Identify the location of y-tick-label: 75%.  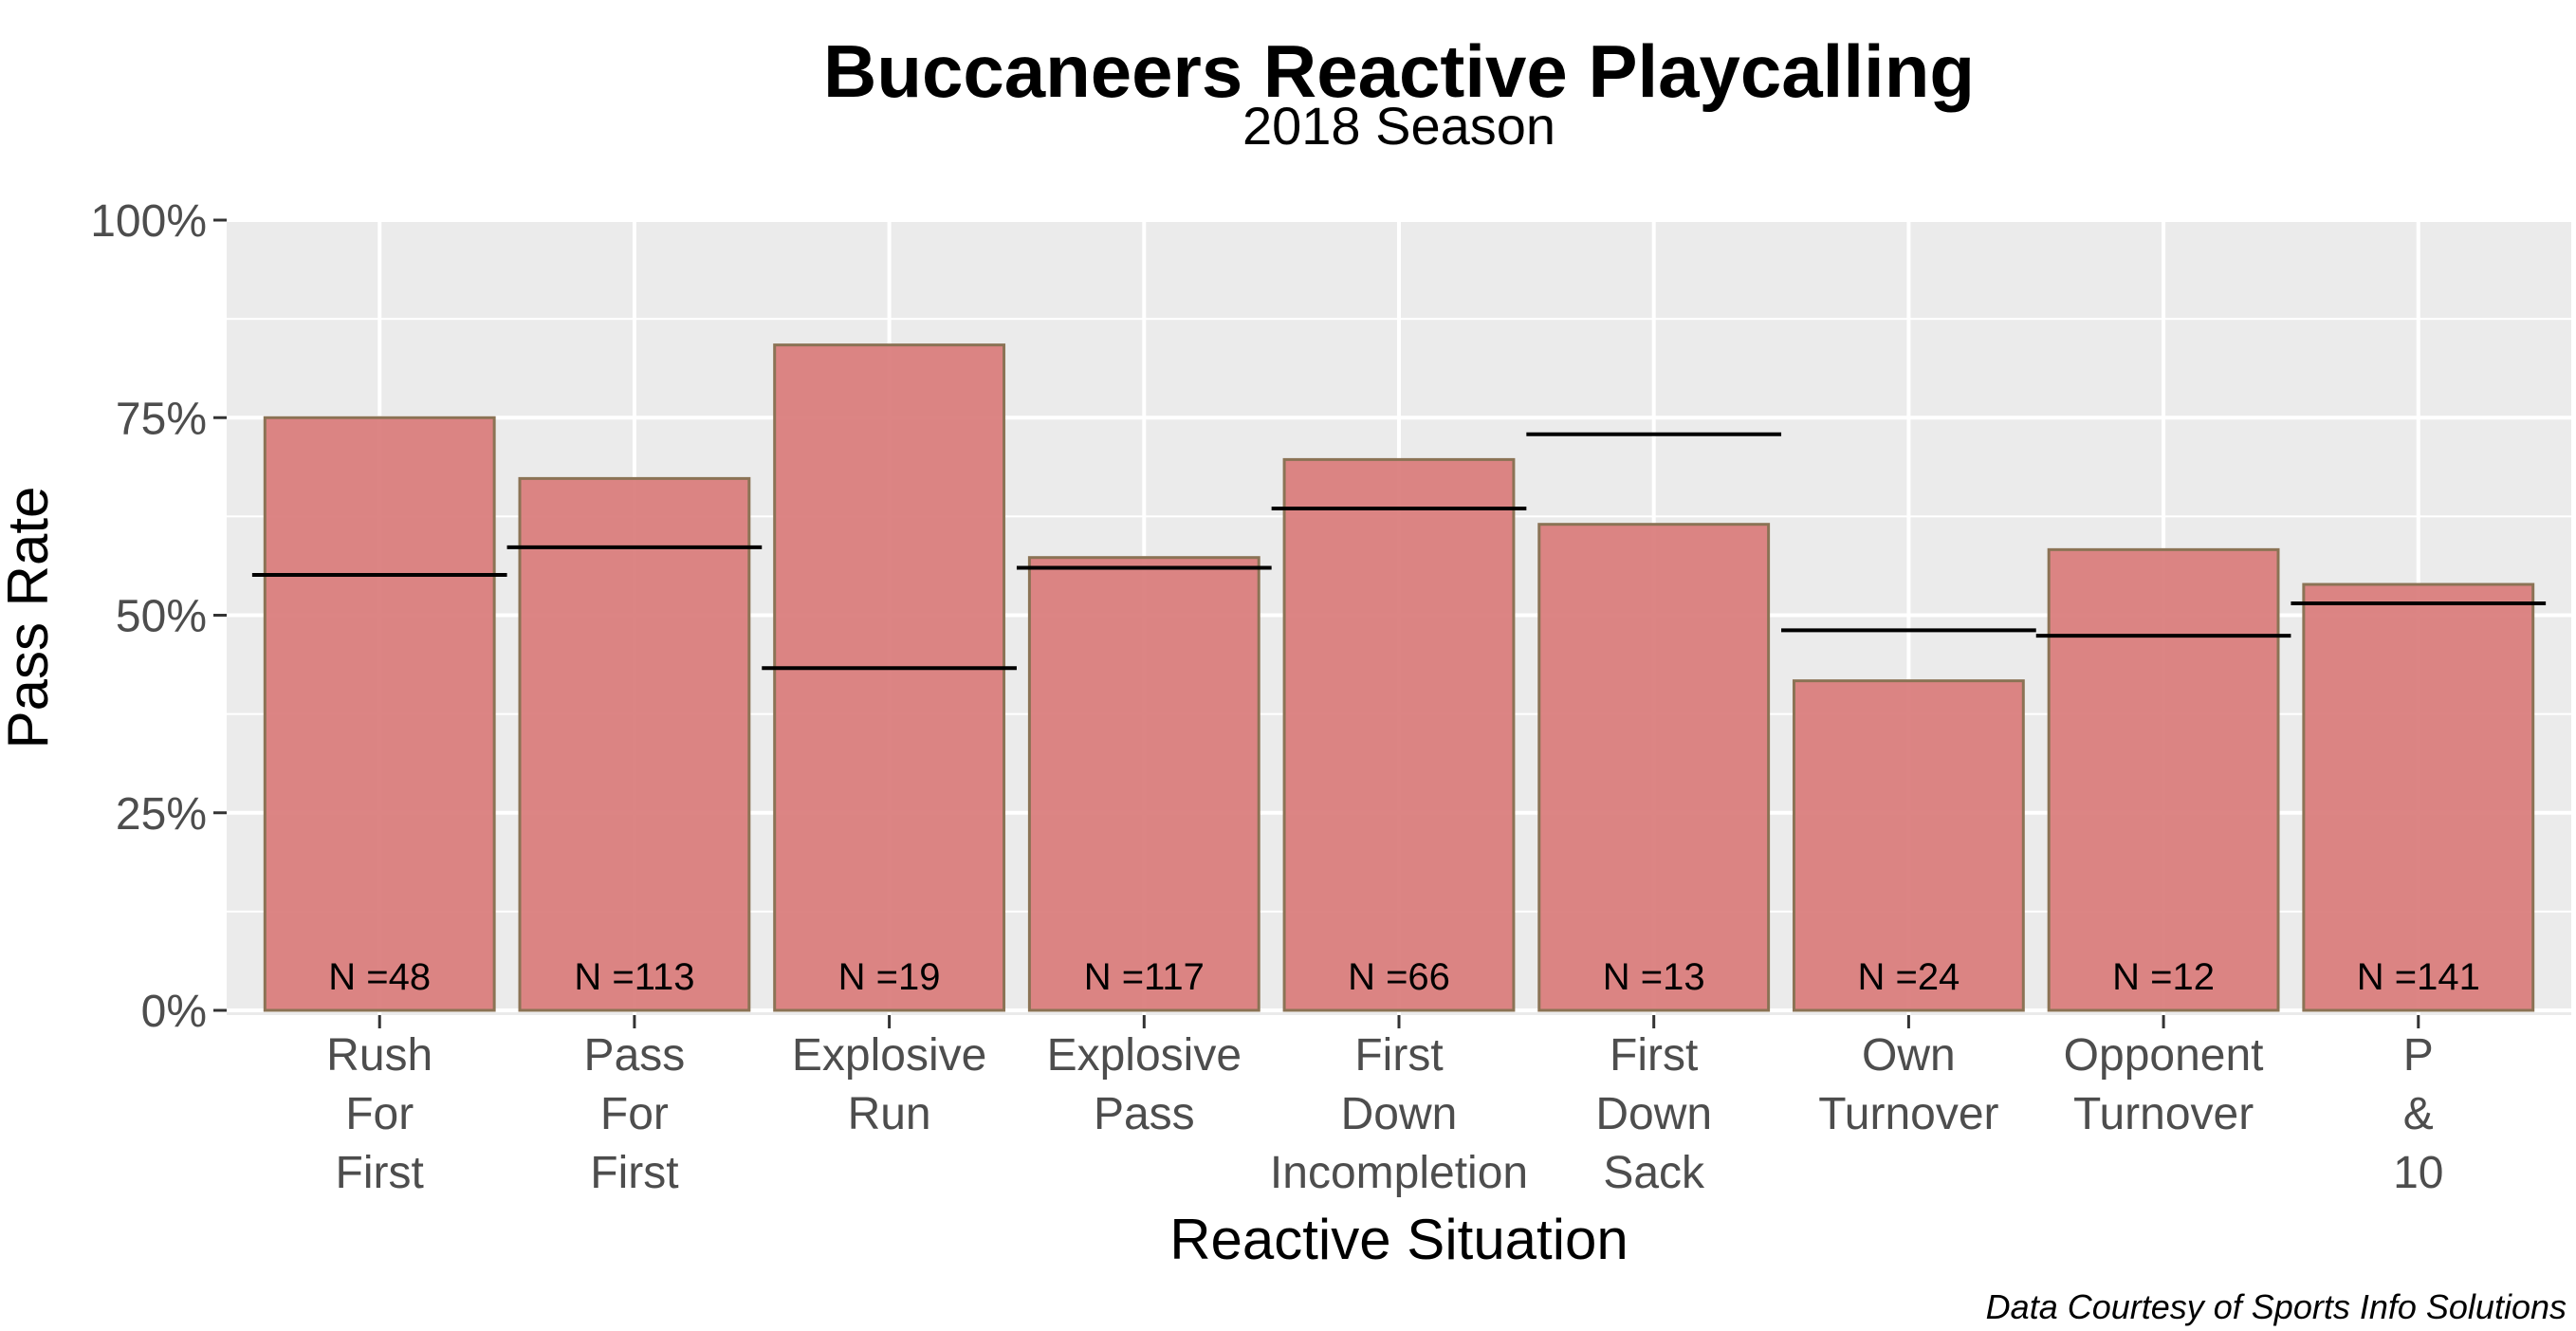
(161, 419).